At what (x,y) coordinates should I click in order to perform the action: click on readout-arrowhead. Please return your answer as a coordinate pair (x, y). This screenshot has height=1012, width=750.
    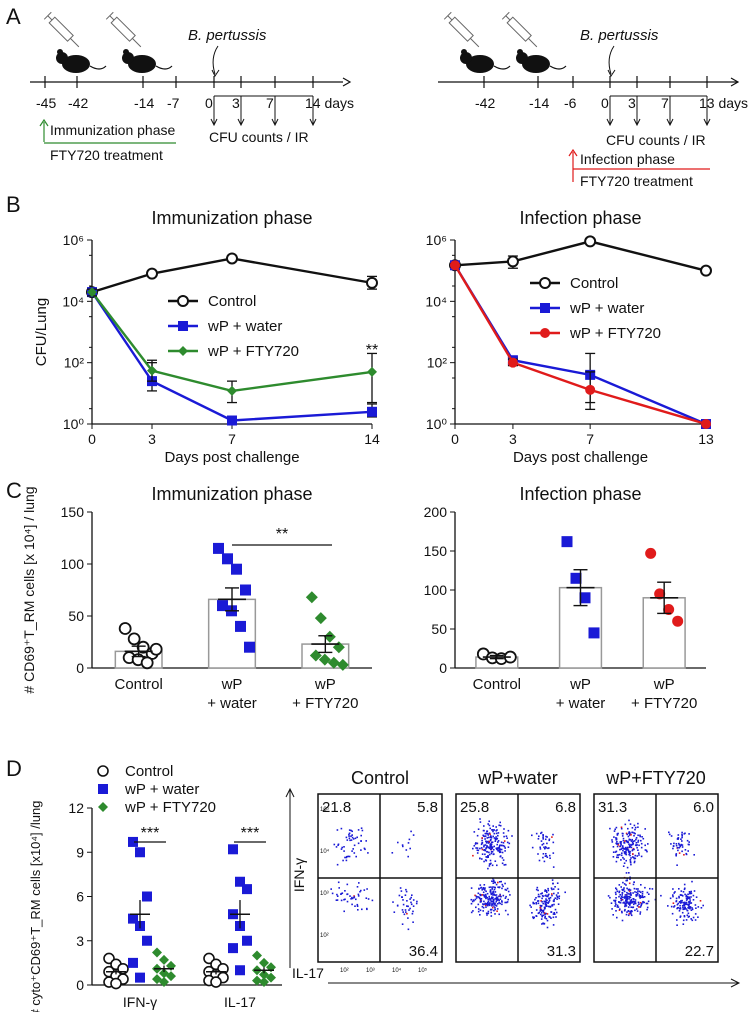
    Looking at the image, I should click on (275, 122).